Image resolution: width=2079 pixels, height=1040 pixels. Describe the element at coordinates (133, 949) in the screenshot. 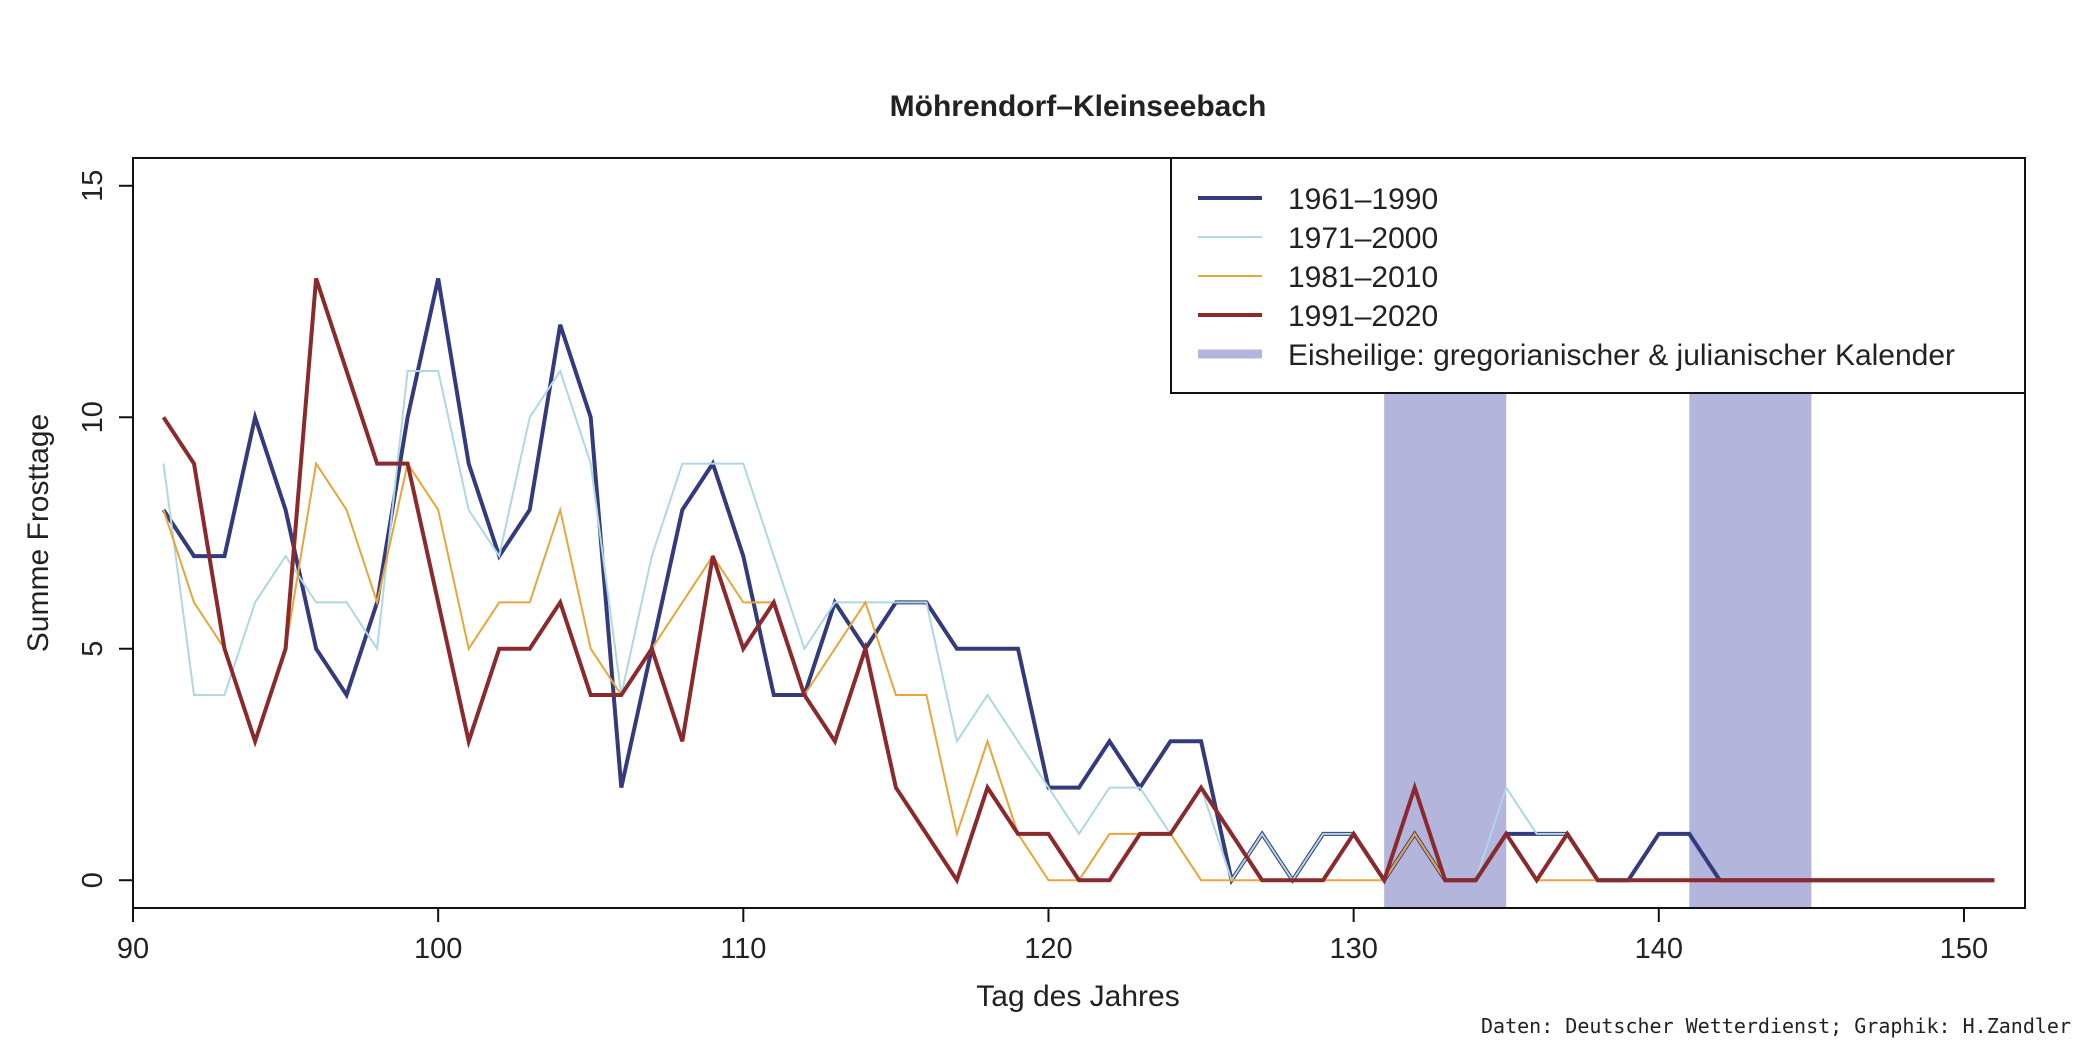

I see `x-tick-label: 90` at that location.